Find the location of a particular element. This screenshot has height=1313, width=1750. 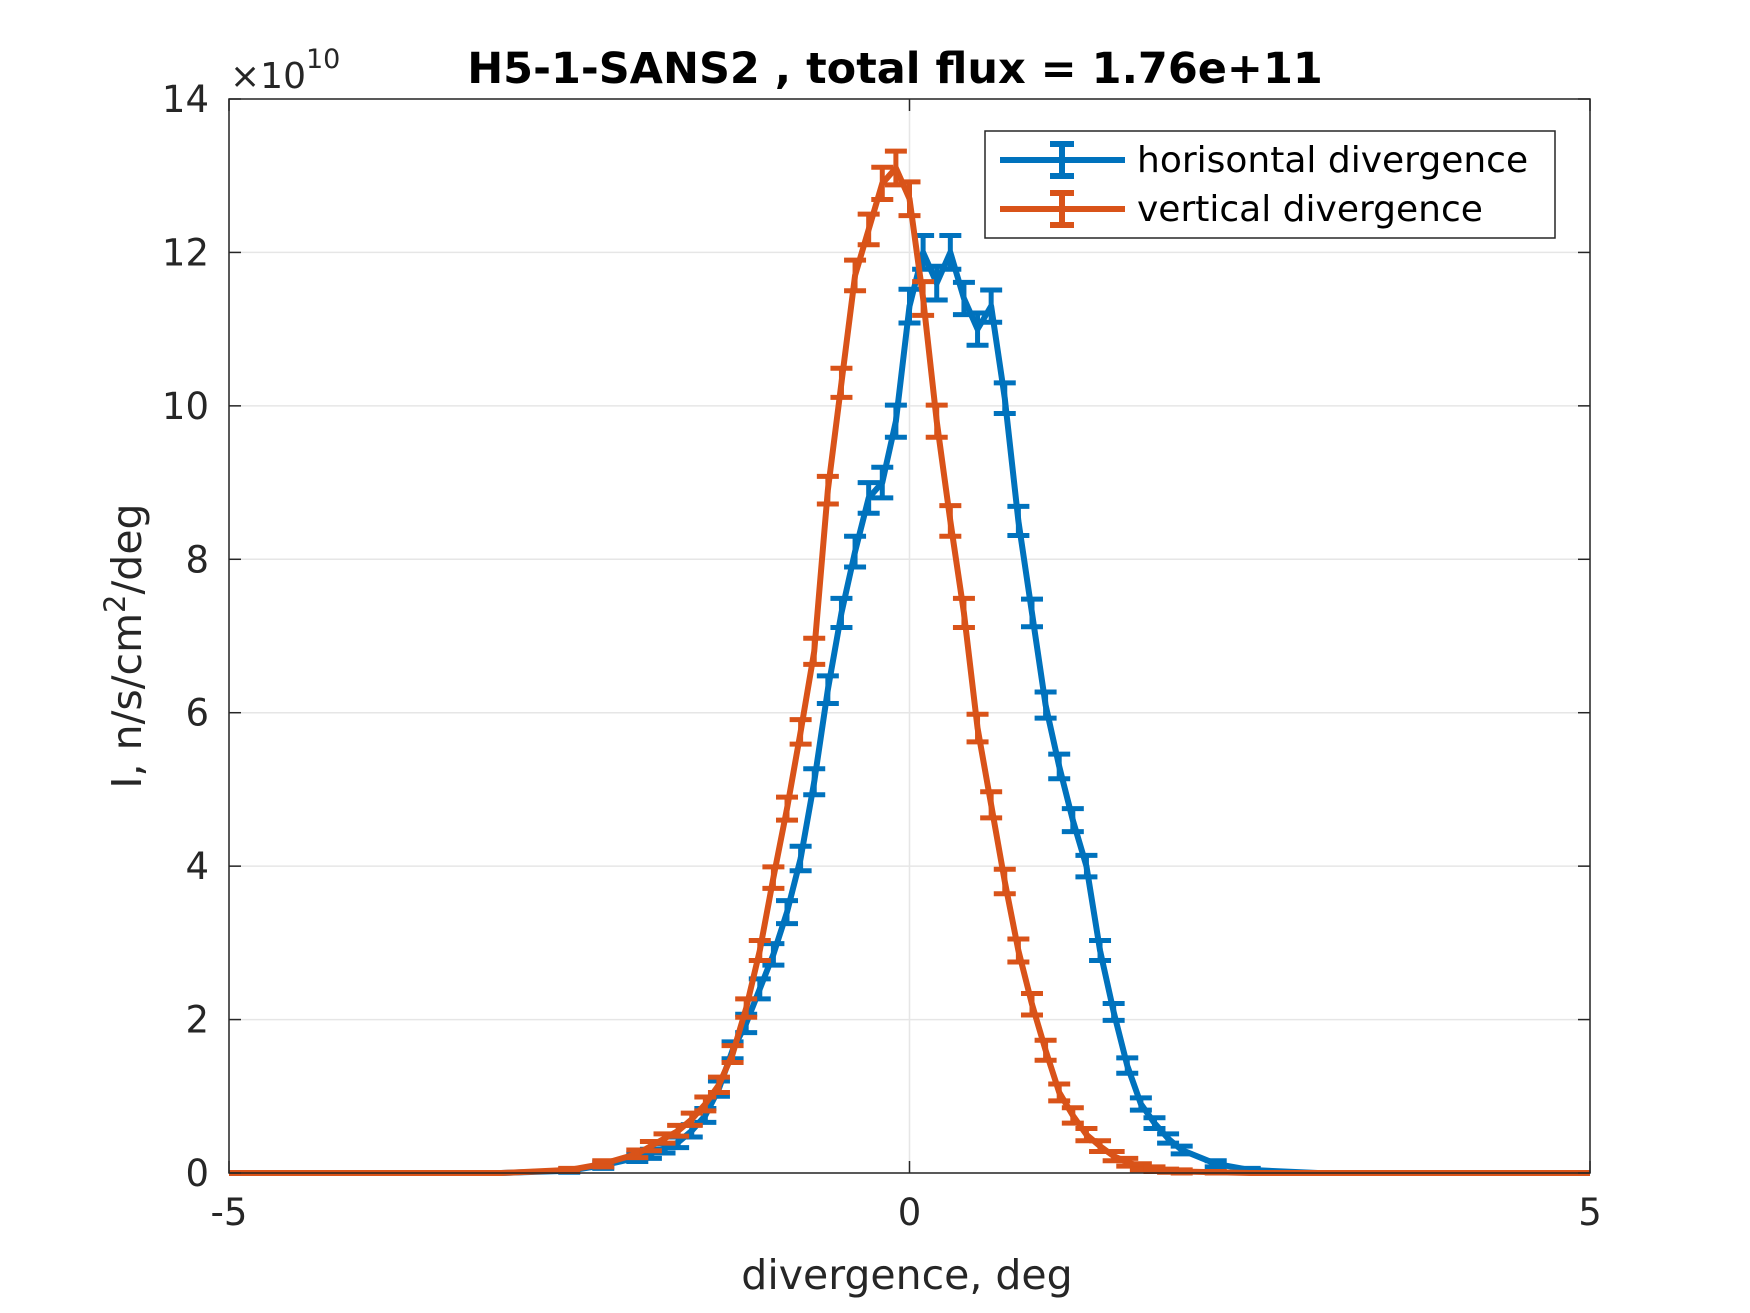

y-tick-label: 2 is located at coordinates (197, 1020).